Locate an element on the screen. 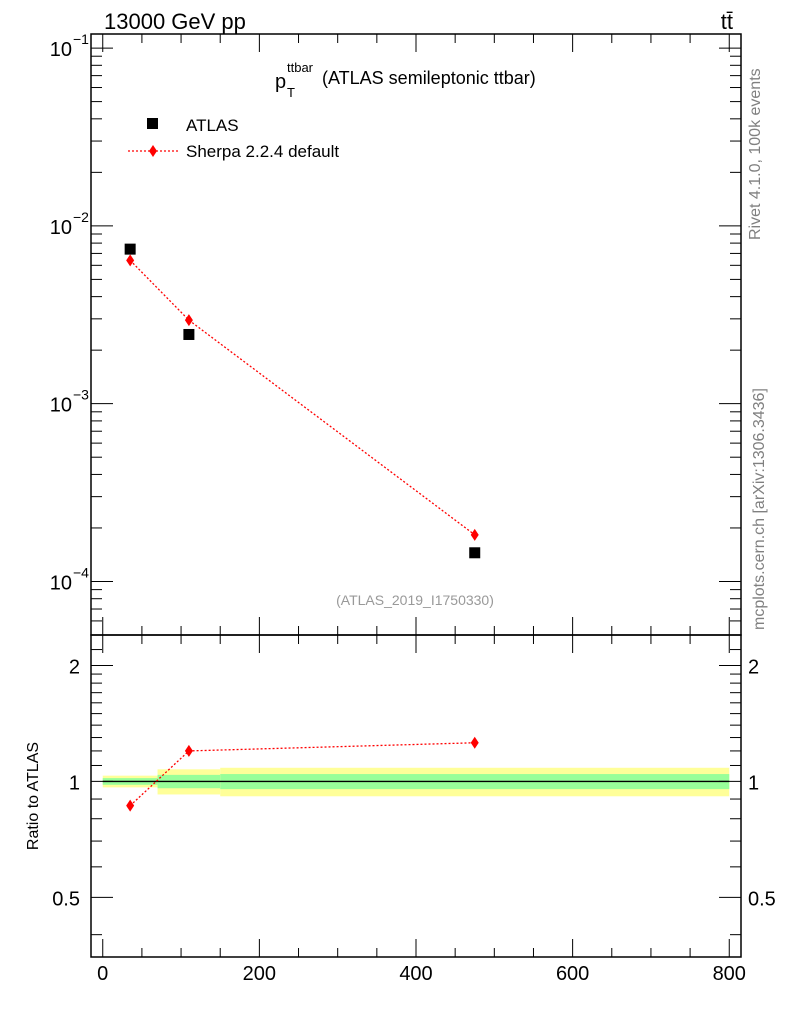  chart-title-rest: (ATLAS semileptonic ttbar) is located at coordinates (429, 78).